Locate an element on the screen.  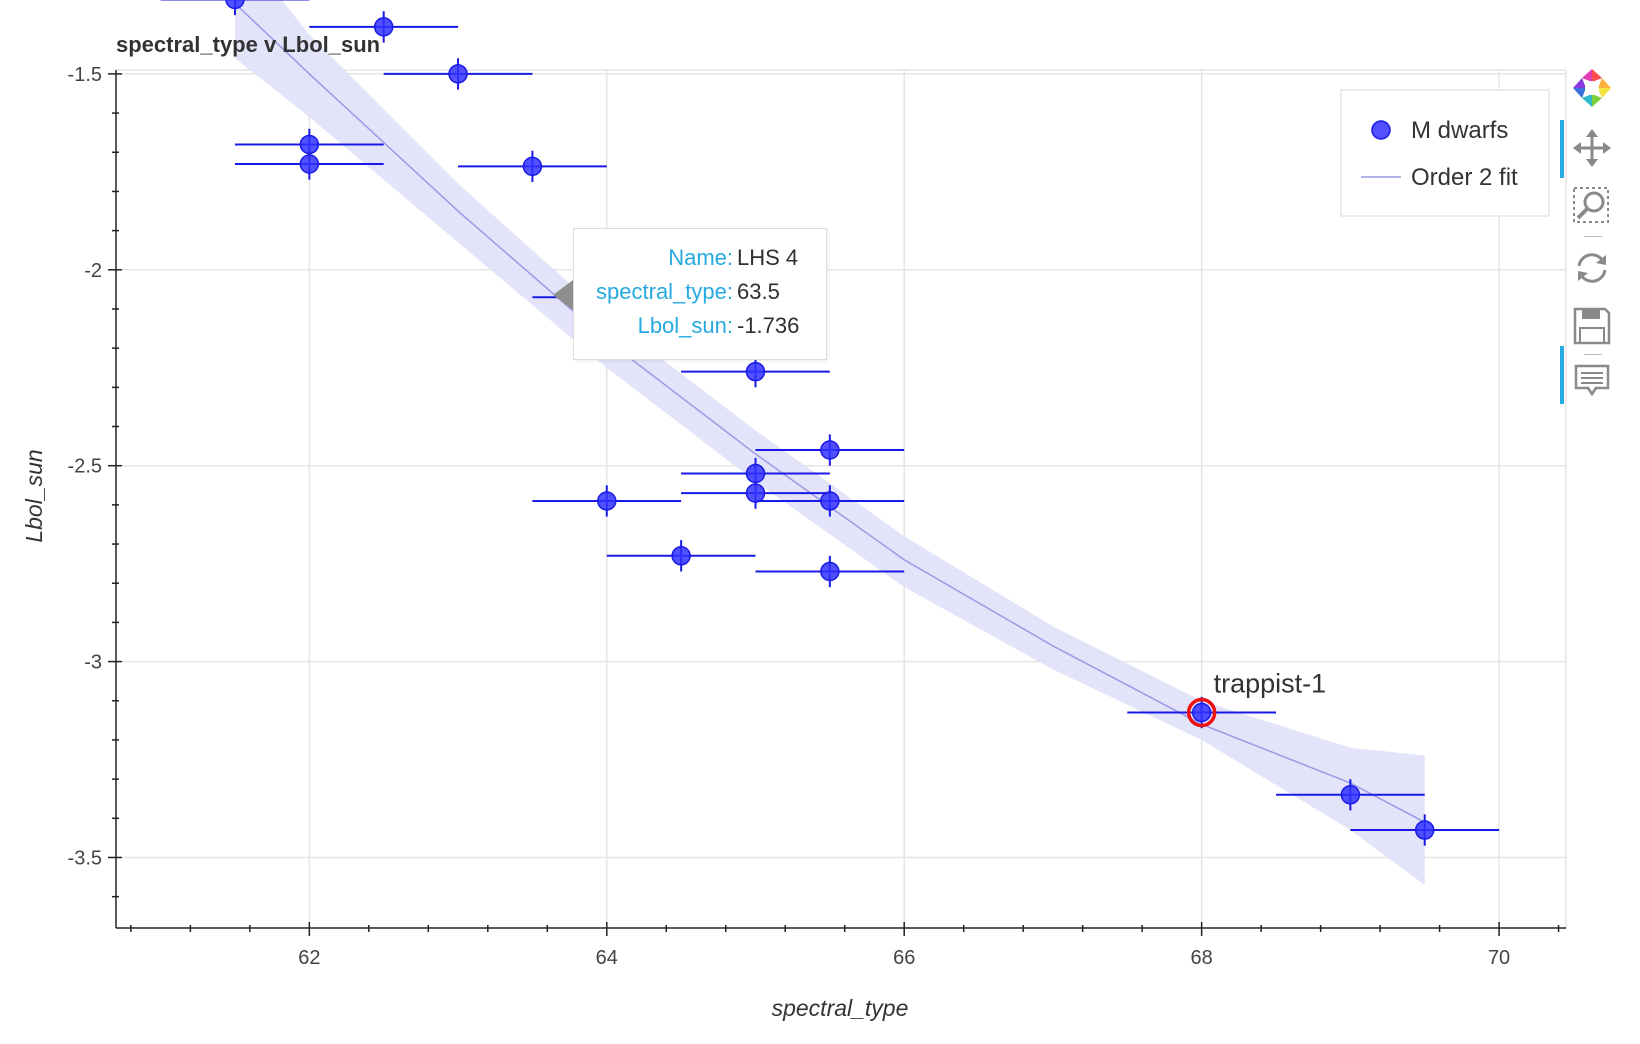
x-tick-label: 66 is located at coordinates (904, 958).